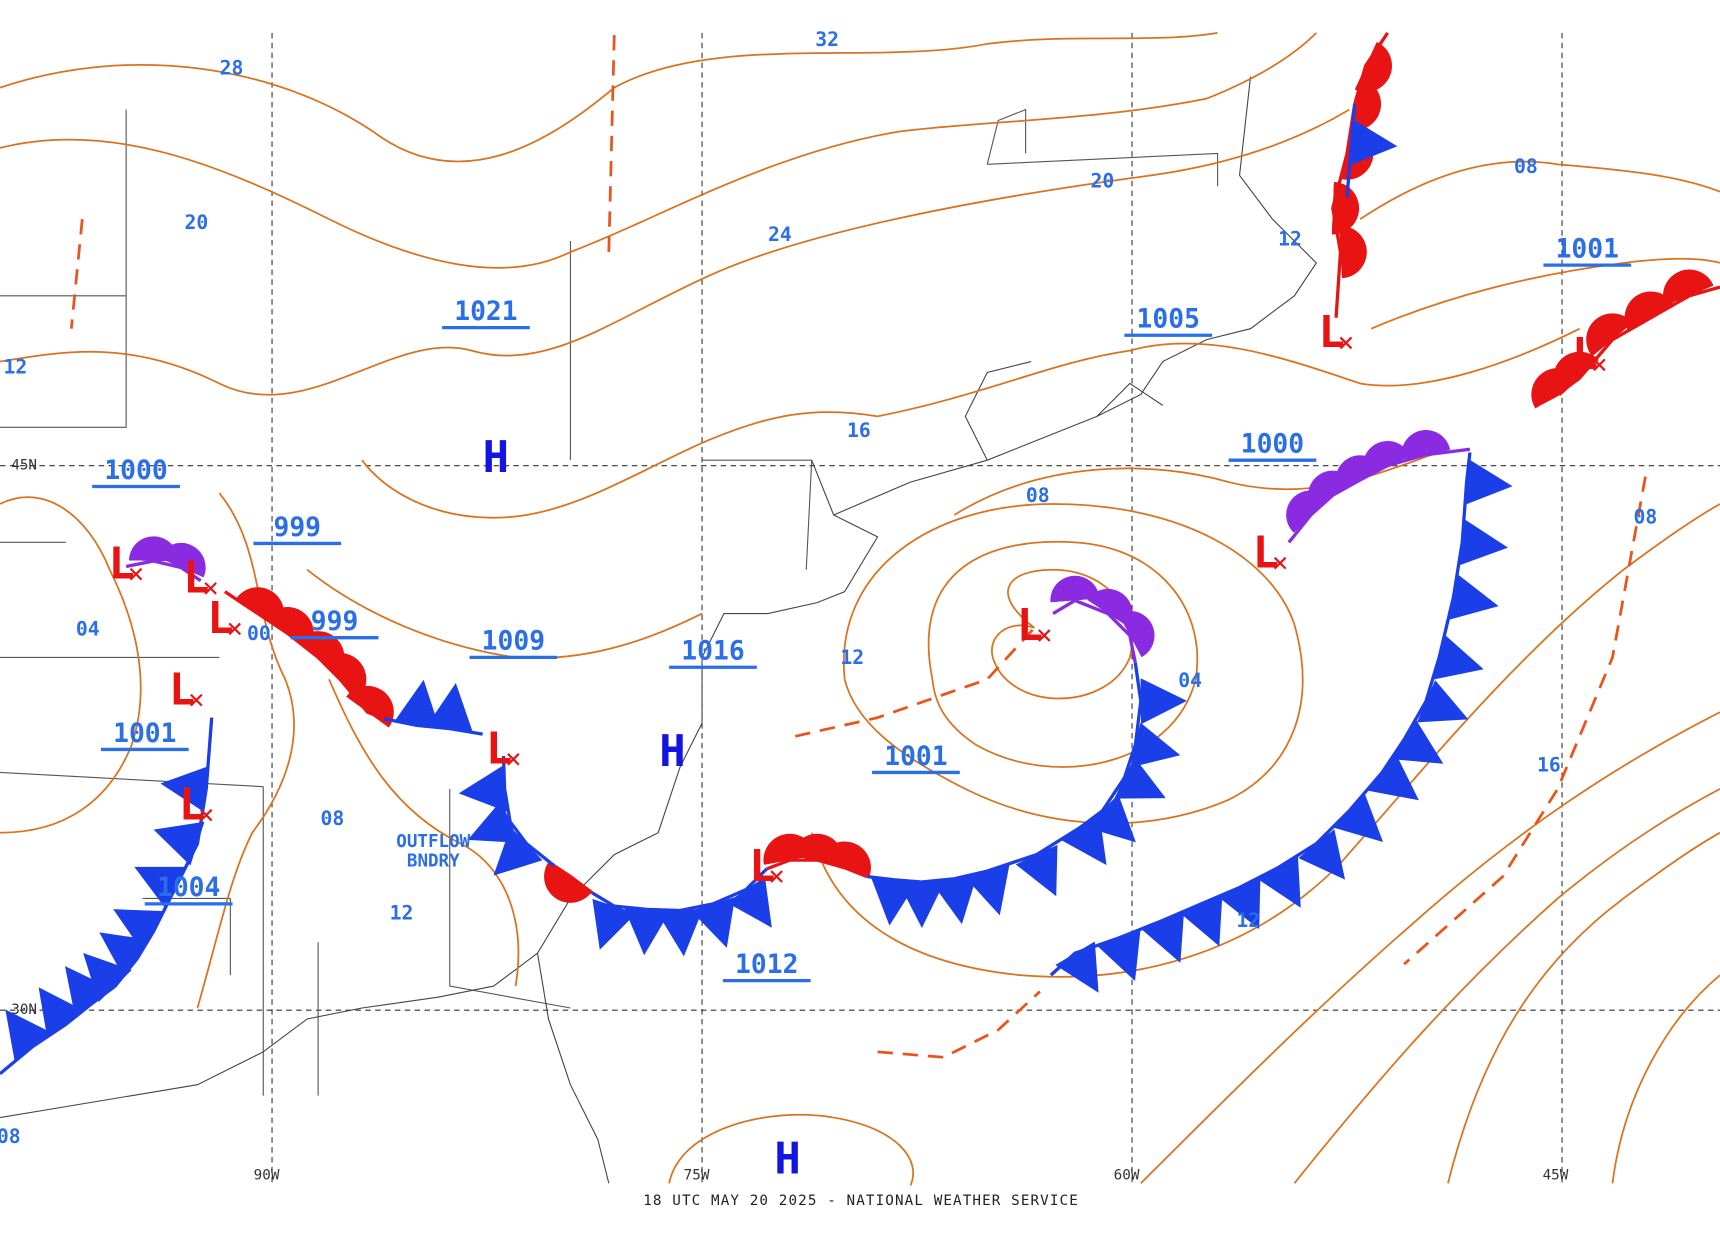 Image resolution: width=1720 pixels, height=1260 pixels. Describe the element at coordinates (485, 312) in the screenshot. I see `pressure-label: 1021` at that location.